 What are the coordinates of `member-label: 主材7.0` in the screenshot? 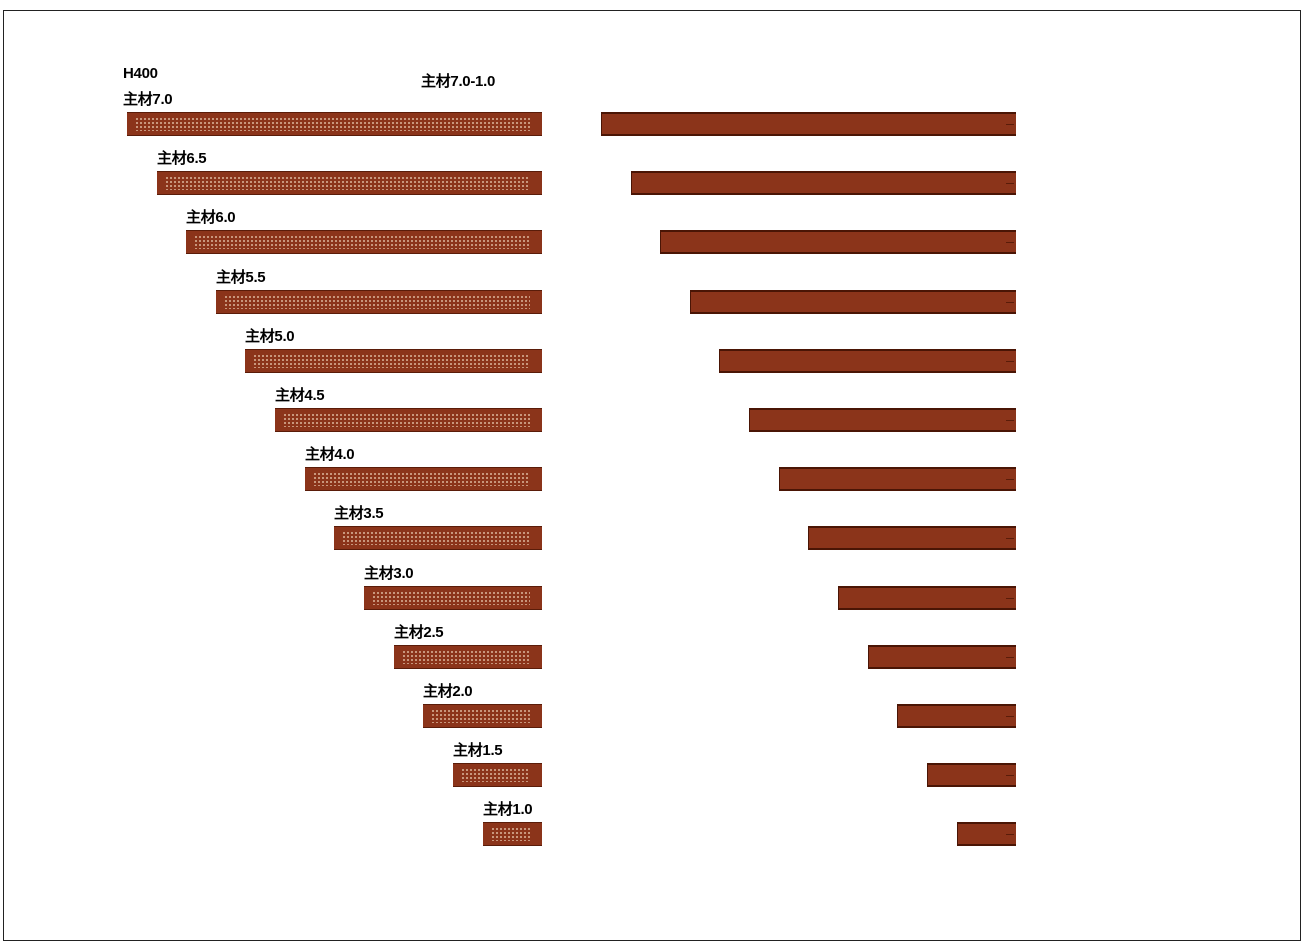 It's located at (148, 99).